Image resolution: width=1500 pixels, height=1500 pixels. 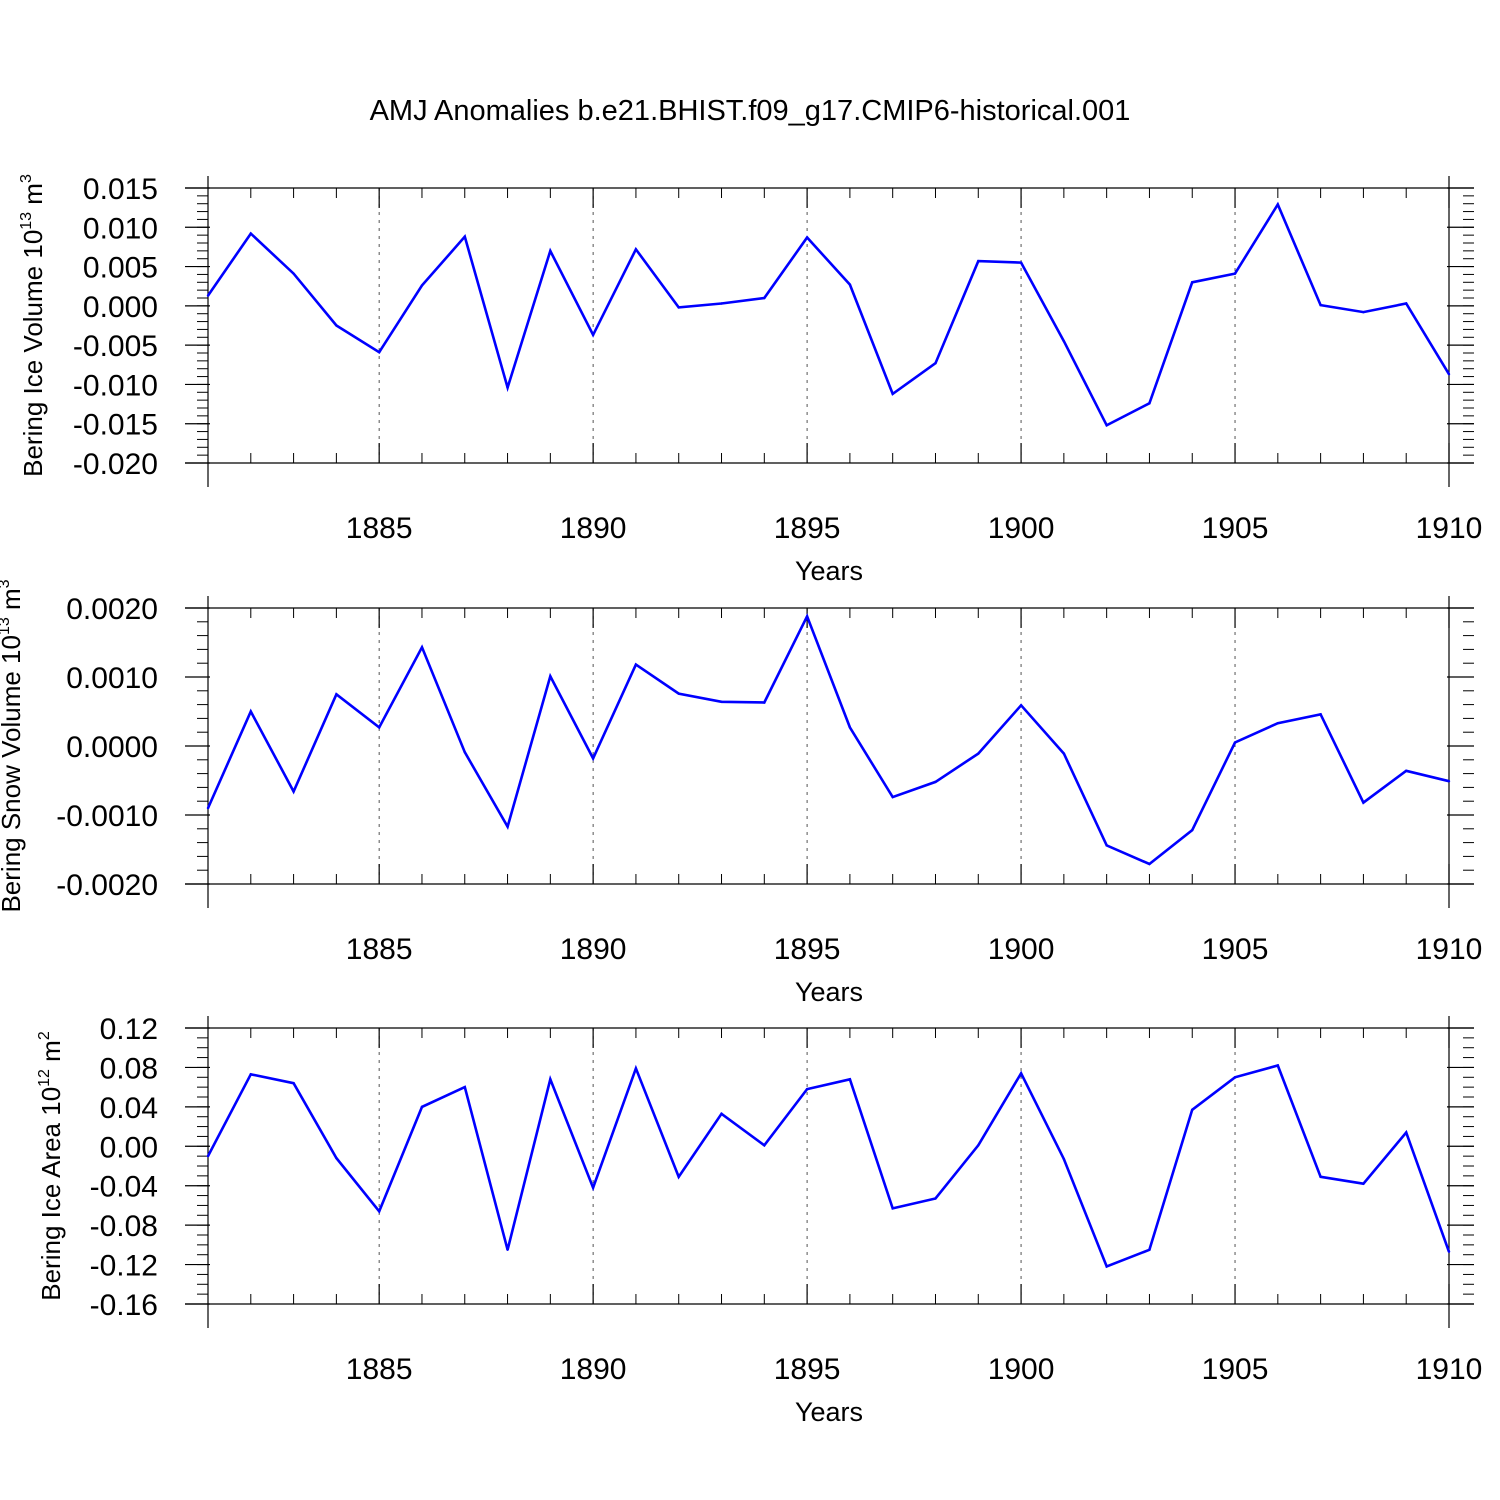 What do you see at coordinates (129, 1029) in the screenshot?
I see `y-tick-label: 0.12` at bounding box center [129, 1029].